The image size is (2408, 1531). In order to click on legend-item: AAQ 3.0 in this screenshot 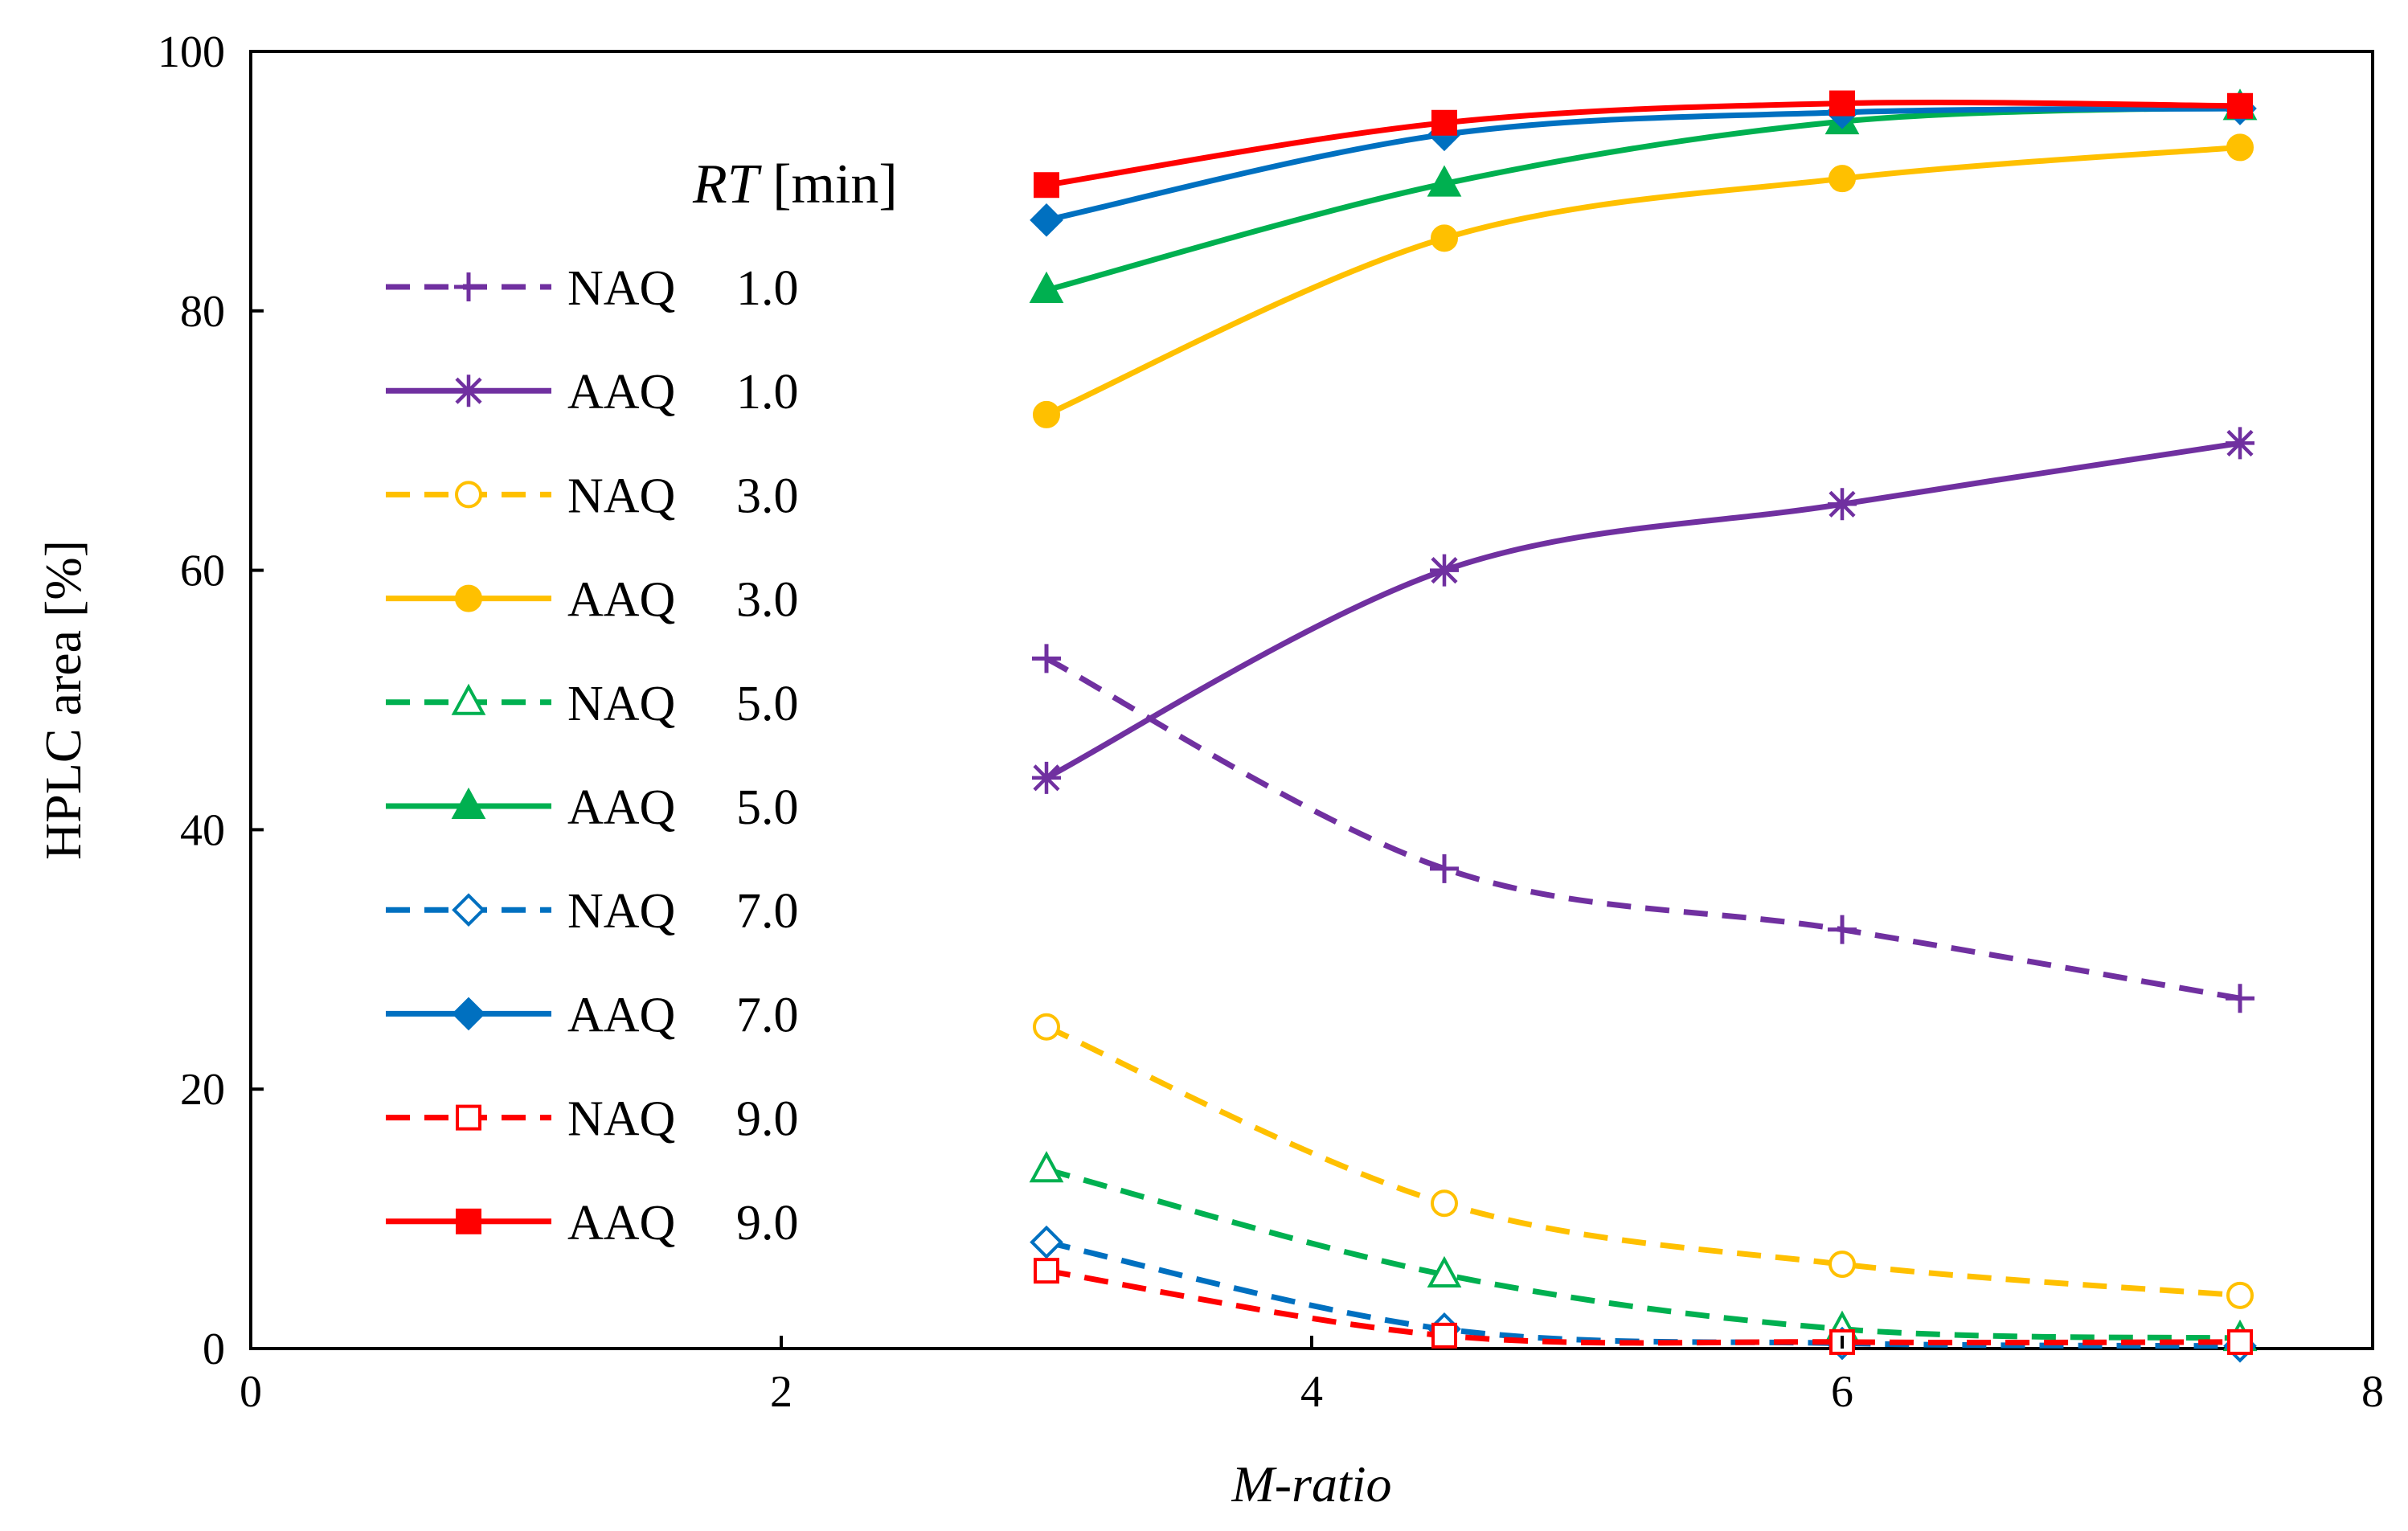, I will do `click(592, 601)`.